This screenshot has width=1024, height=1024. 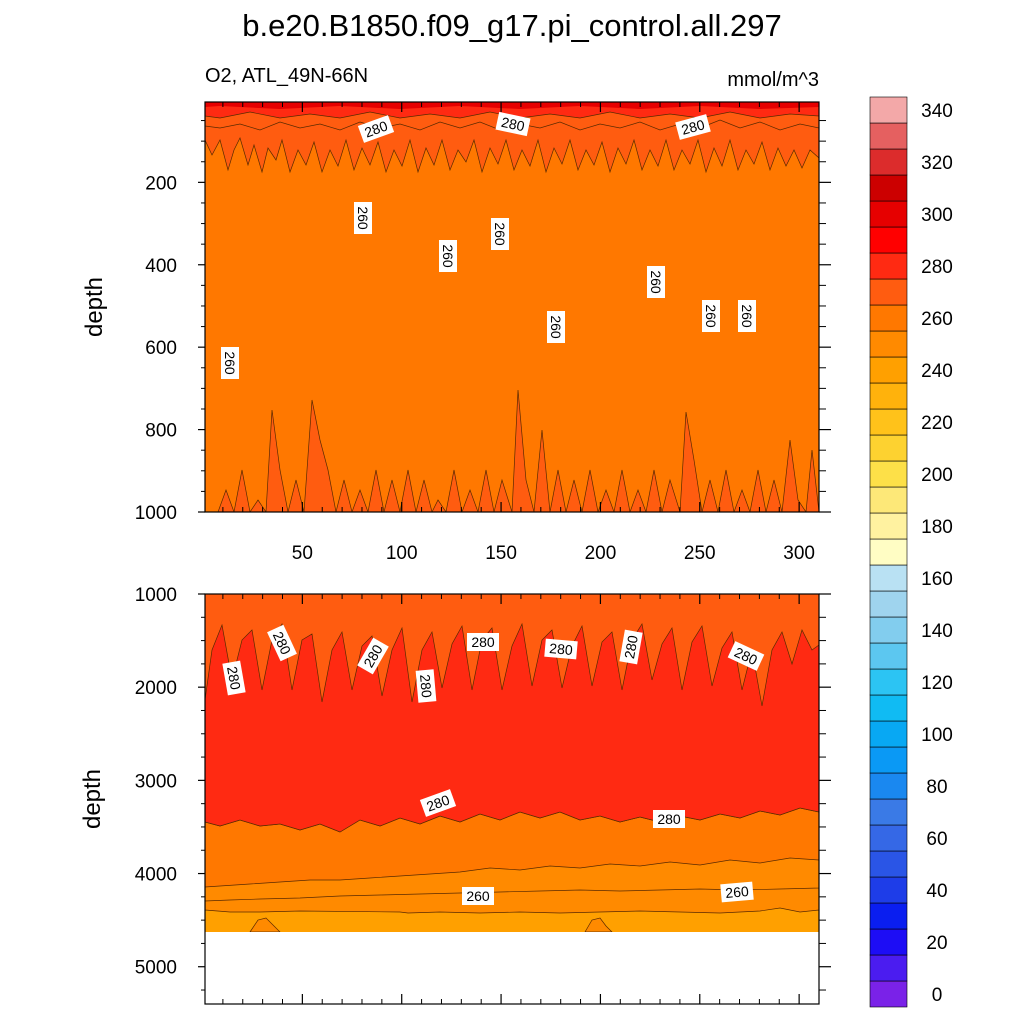 I want to click on colorbar-label: 120, so click(x=937, y=683).